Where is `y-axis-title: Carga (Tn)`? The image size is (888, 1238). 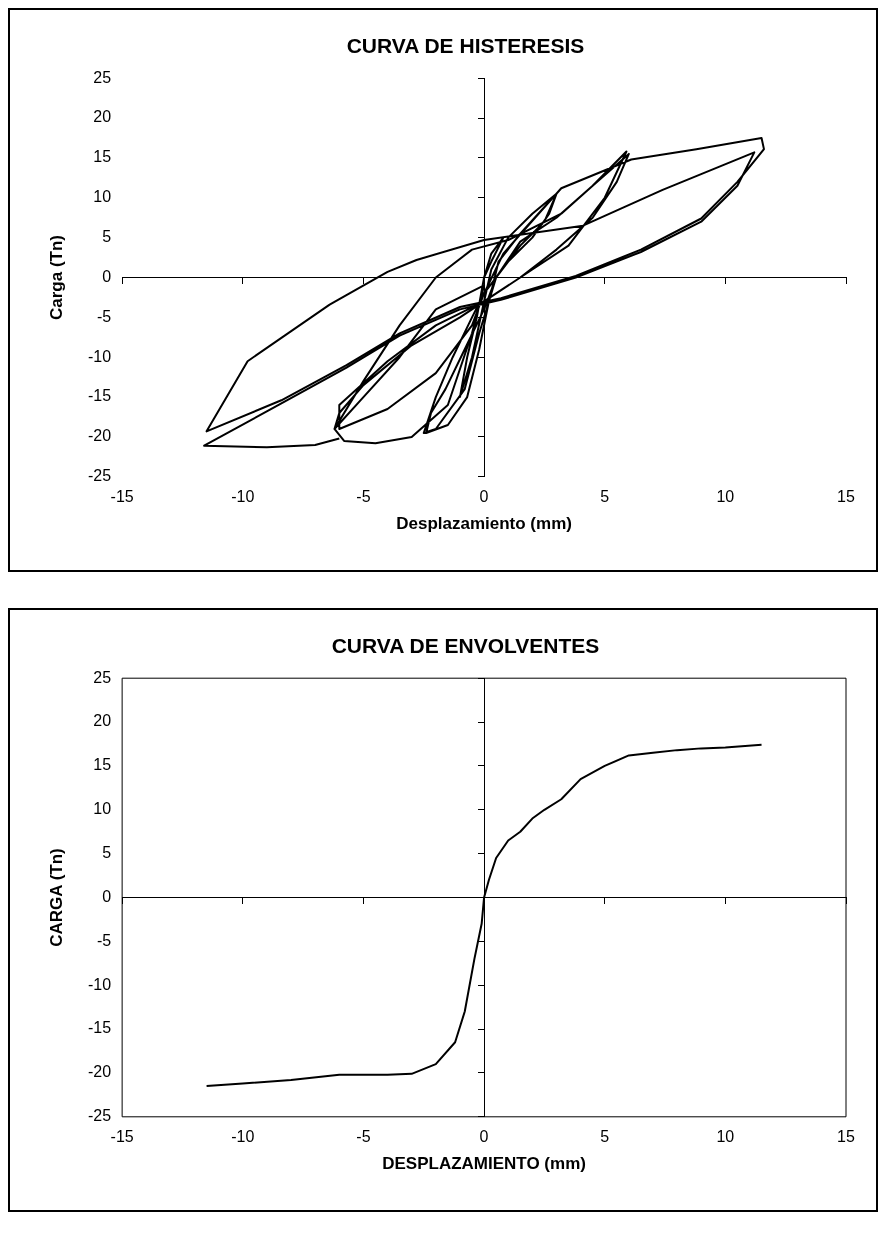 y-axis-title: Carga (Tn) is located at coordinates (56, 277).